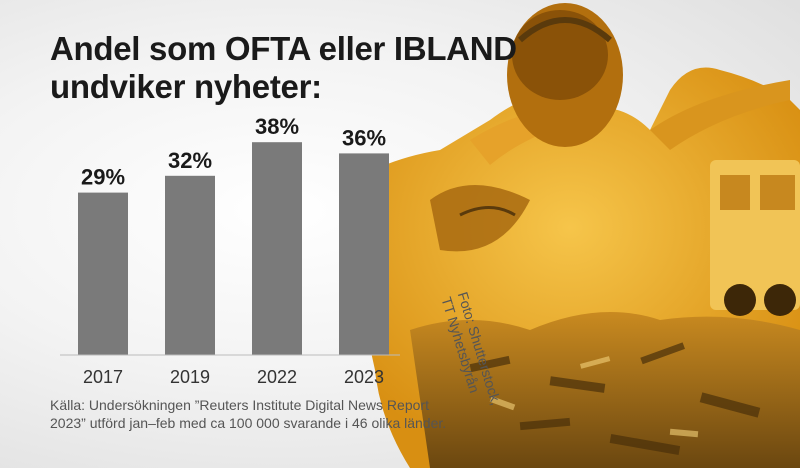 The image size is (800, 468). What do you see at coordinates (103, 377) in the screenshot?
I see `x-tick-label: 2017` at bounding box center [103, 377].